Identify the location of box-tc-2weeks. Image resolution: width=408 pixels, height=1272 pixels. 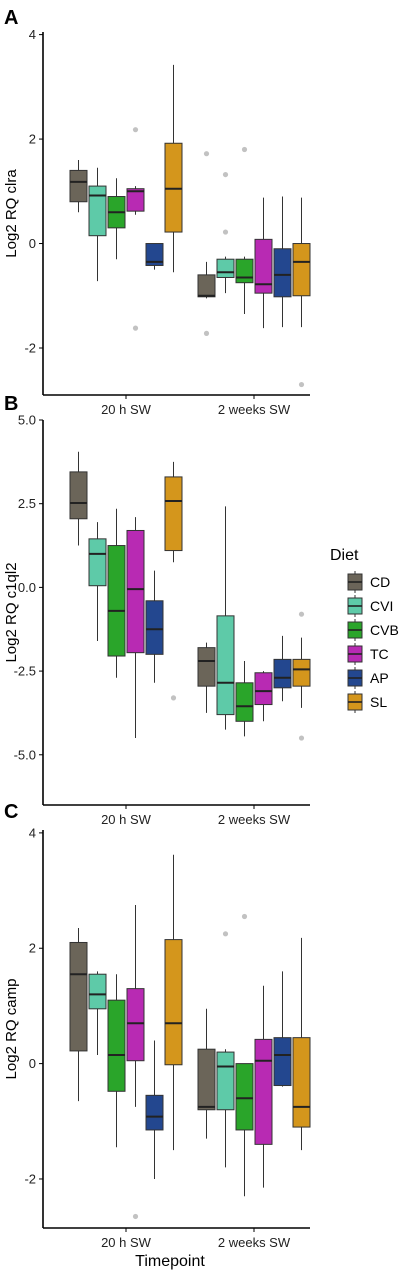
(263, 1086).